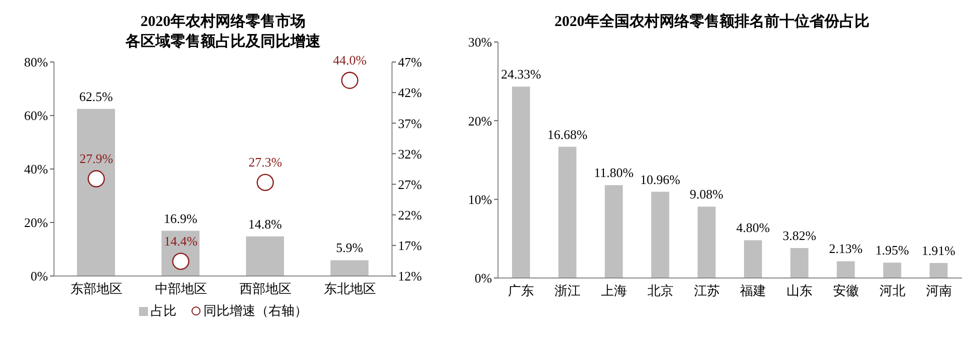 This screenshot has height=343, width=980. Describe the element at coordinates (939, 250) in the screenshot. I see `data-label: 1.91%` at that location.